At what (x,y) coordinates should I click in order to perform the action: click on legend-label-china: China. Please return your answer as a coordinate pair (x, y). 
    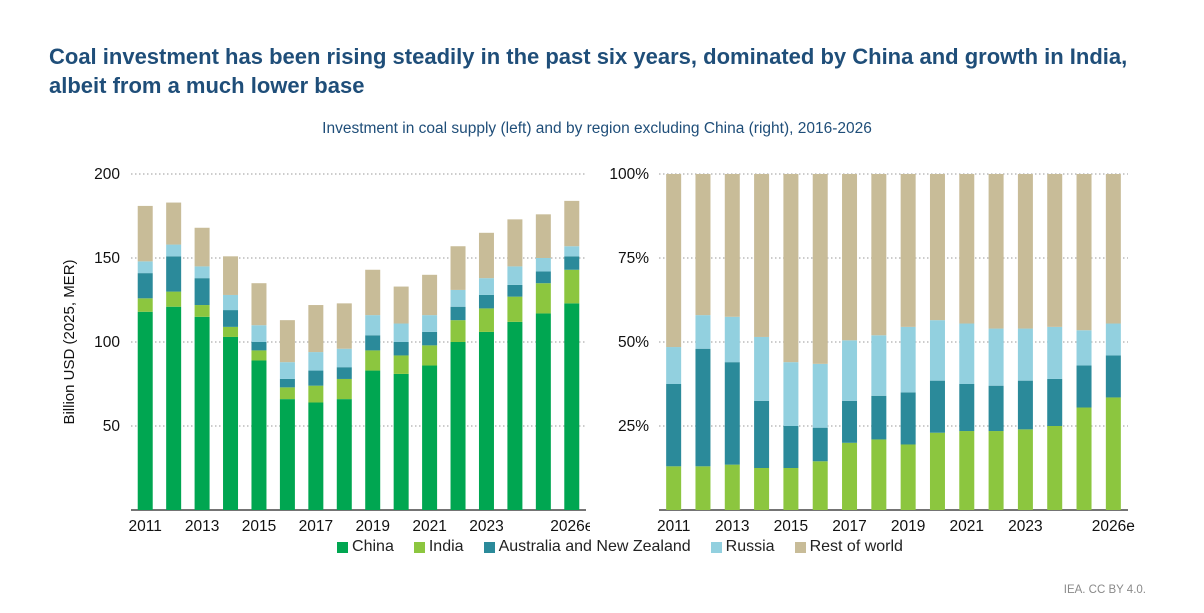
    Looking at the image, I should click on (373, 546).